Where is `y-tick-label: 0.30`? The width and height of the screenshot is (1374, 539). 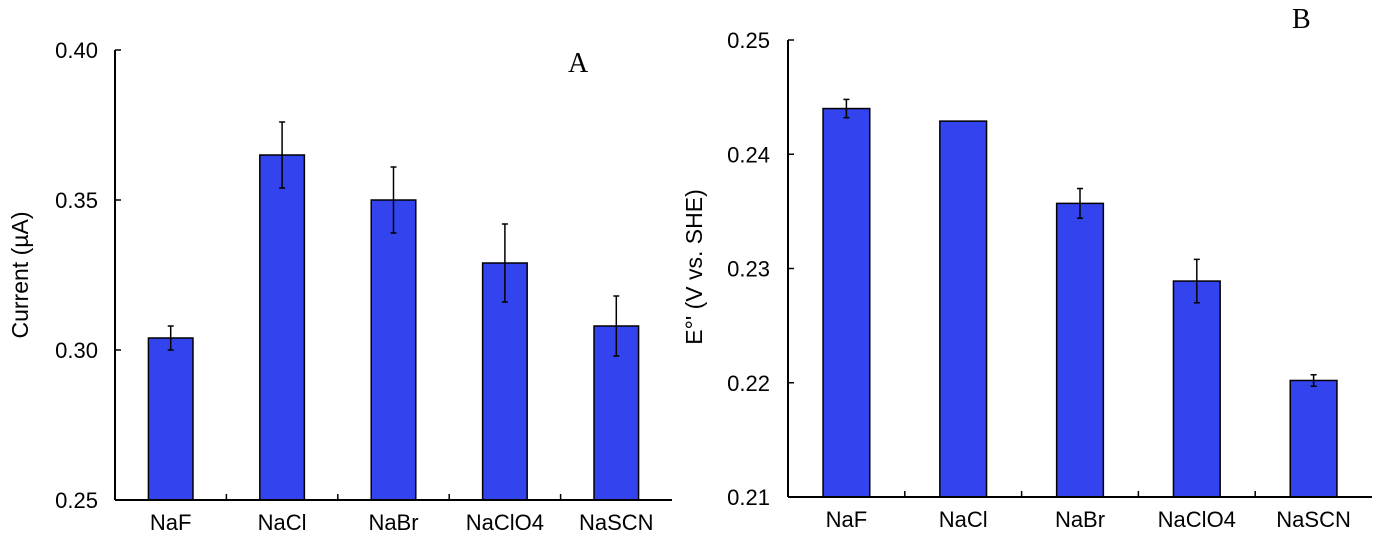 y-tick-label: 0.30 is located at coordinates (76, 350).